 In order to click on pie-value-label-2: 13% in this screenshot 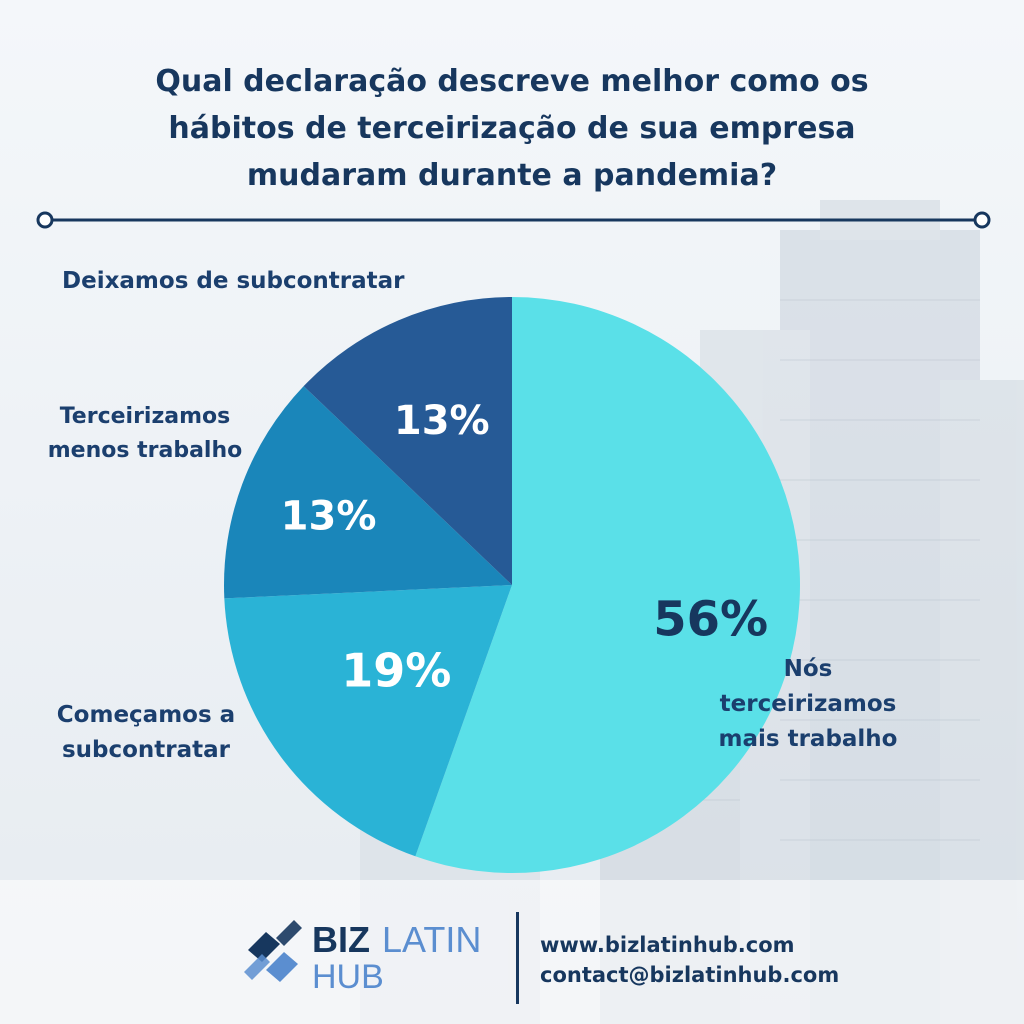, I will do `click(329, 516)`.